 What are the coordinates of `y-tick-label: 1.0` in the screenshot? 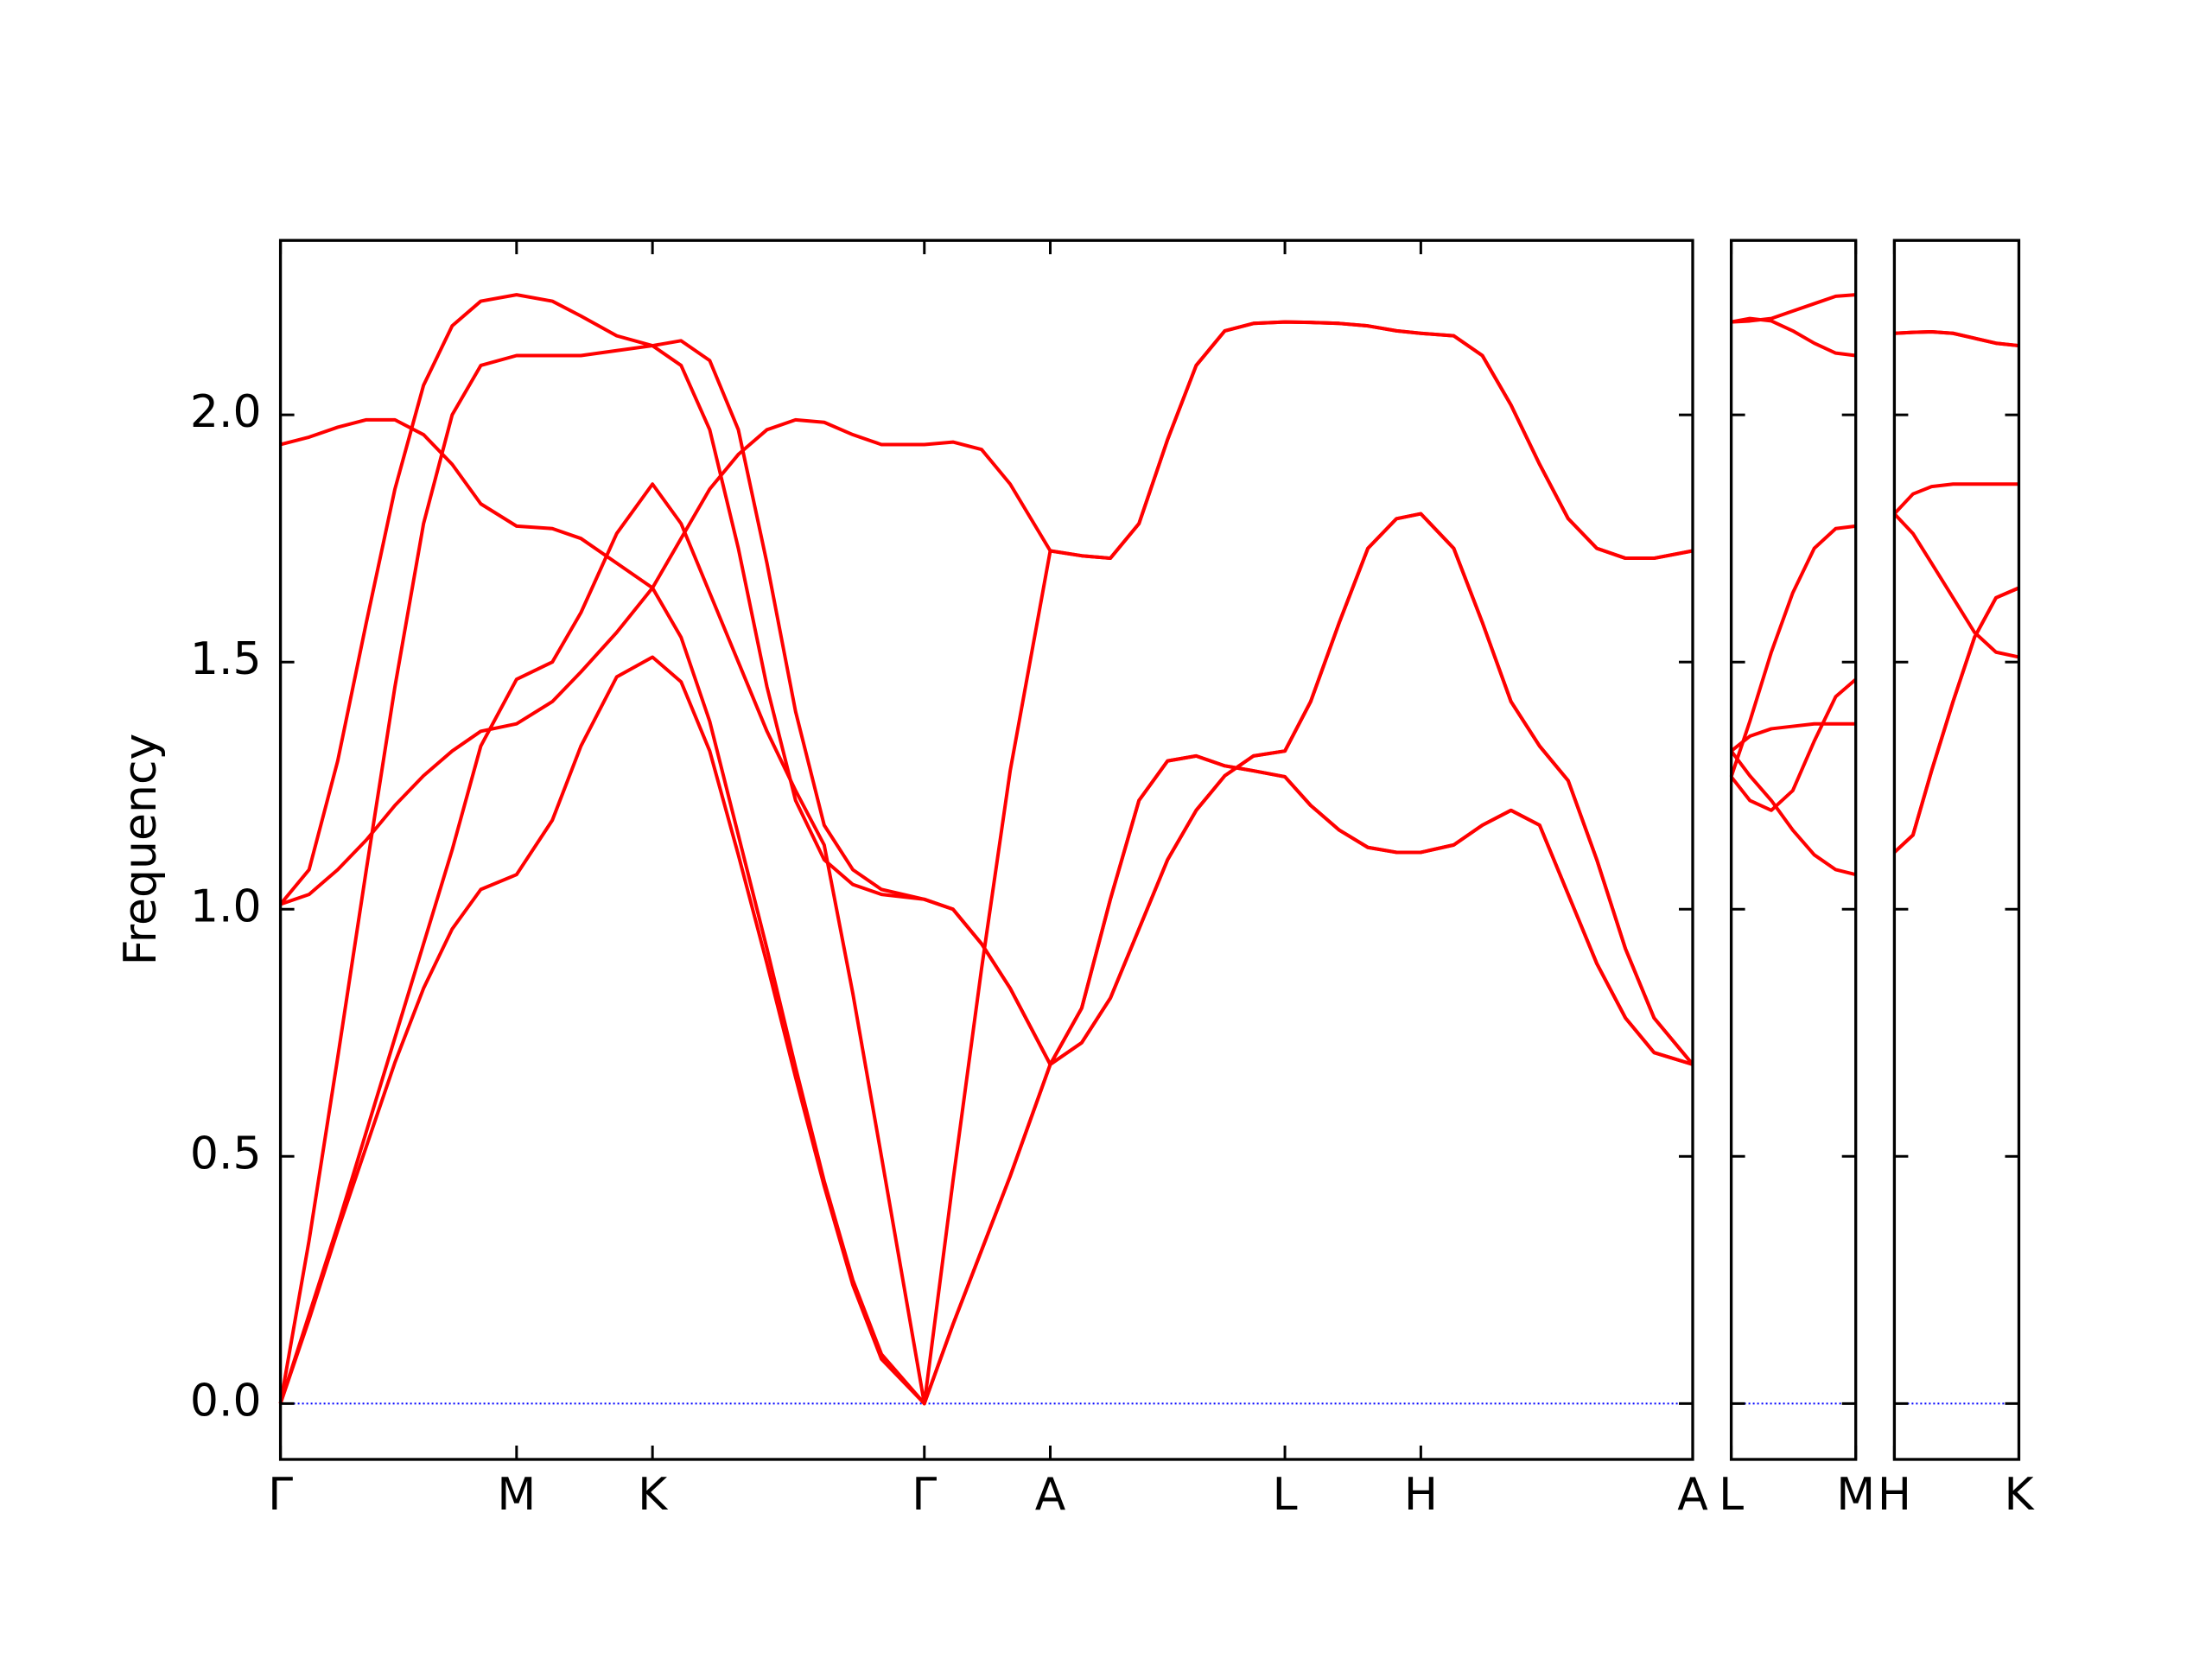 It's located at (226, 906).